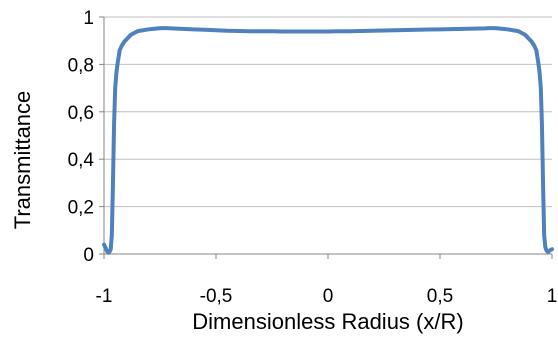 The width and height of the screenshot is (558, 338). Describe the element at coordinates (88, 18) in the screenshot. I see `y-tick-label-5: 1` at that location.